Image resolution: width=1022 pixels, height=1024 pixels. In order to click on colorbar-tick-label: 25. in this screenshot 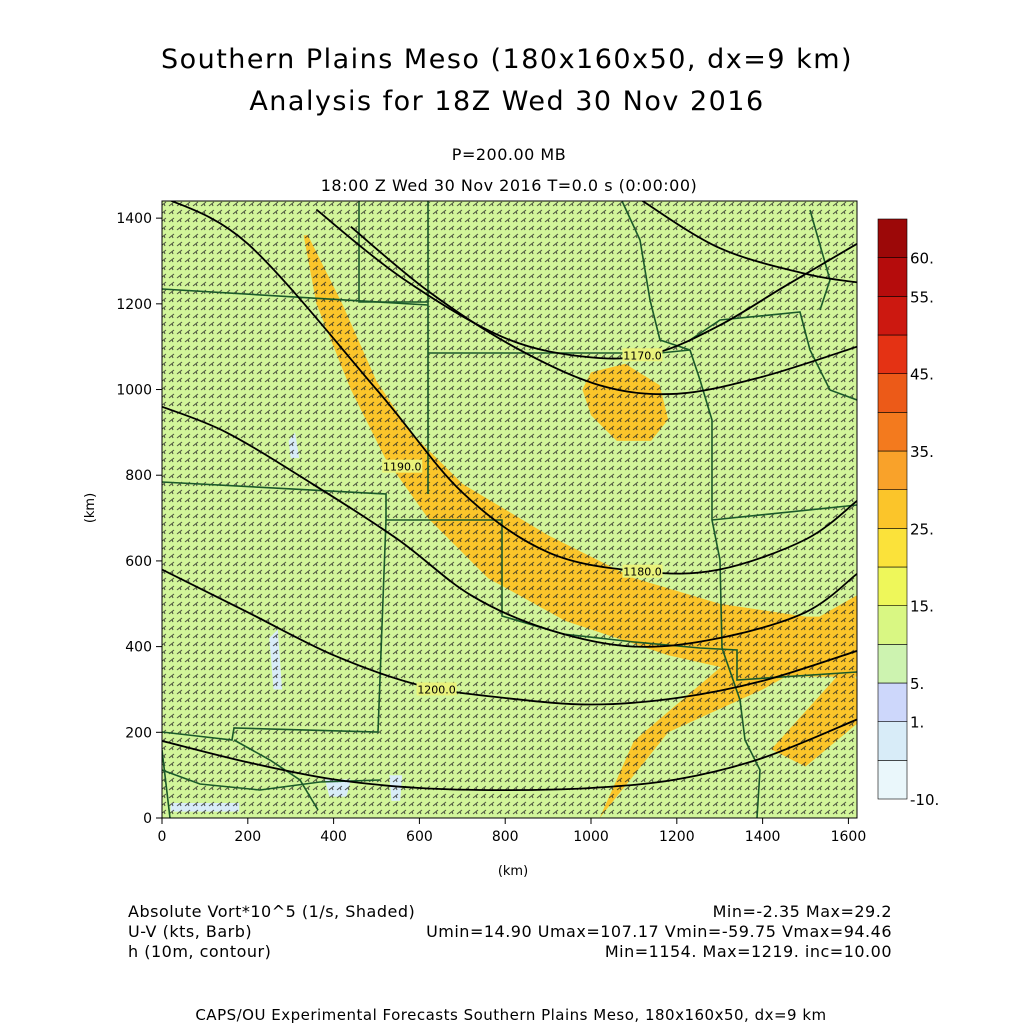, I will do `click(922, 529)`.